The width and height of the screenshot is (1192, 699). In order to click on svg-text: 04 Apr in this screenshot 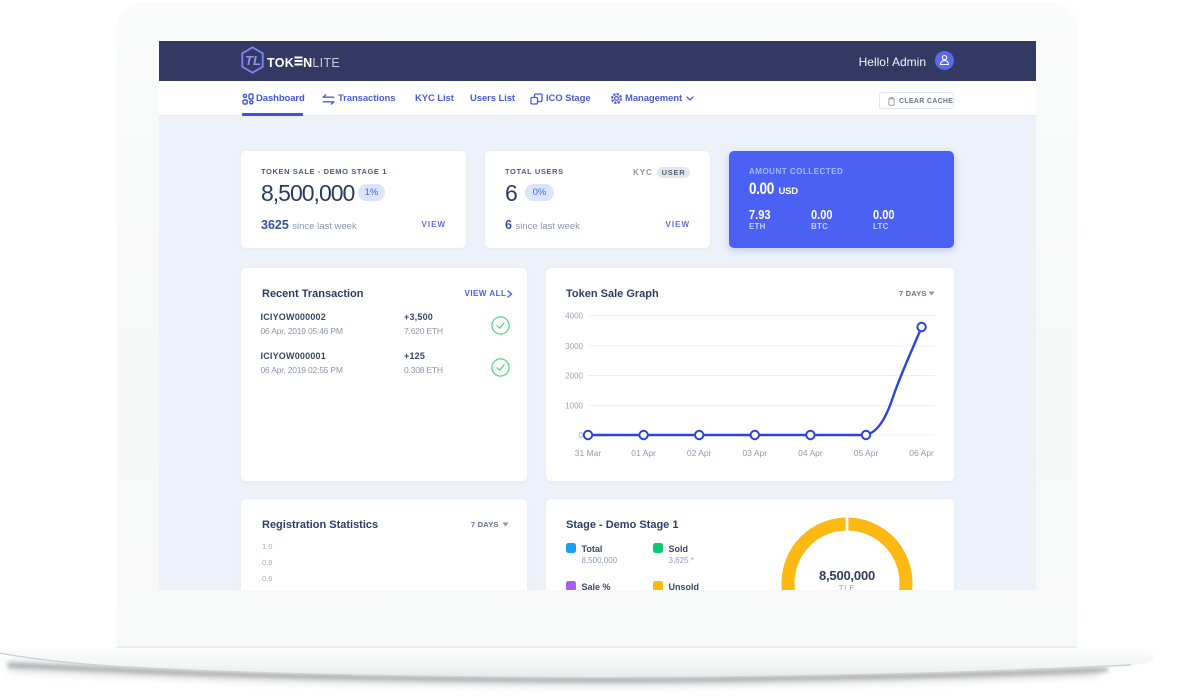, I will do `click(810, 453)`.